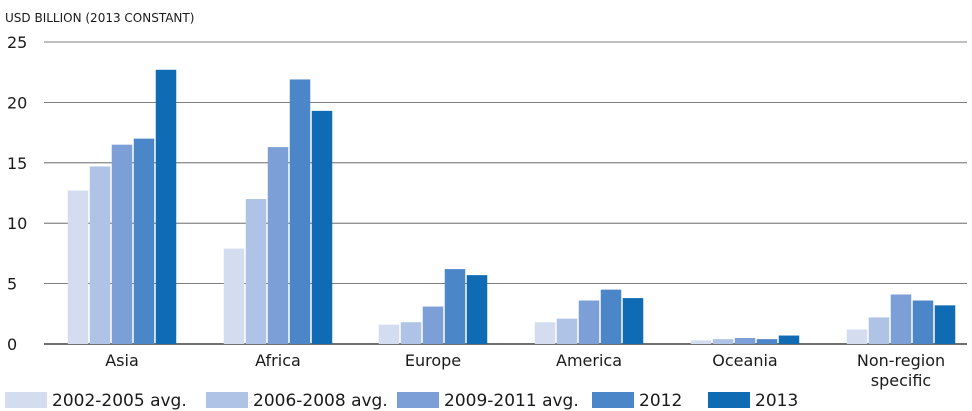 The height and width of the screenshot is (411, 972). What do you see at coordinates (901, 370) in the screenshot?
I see `x-category-label: Non-region specific` at bounding box center [901, 370].